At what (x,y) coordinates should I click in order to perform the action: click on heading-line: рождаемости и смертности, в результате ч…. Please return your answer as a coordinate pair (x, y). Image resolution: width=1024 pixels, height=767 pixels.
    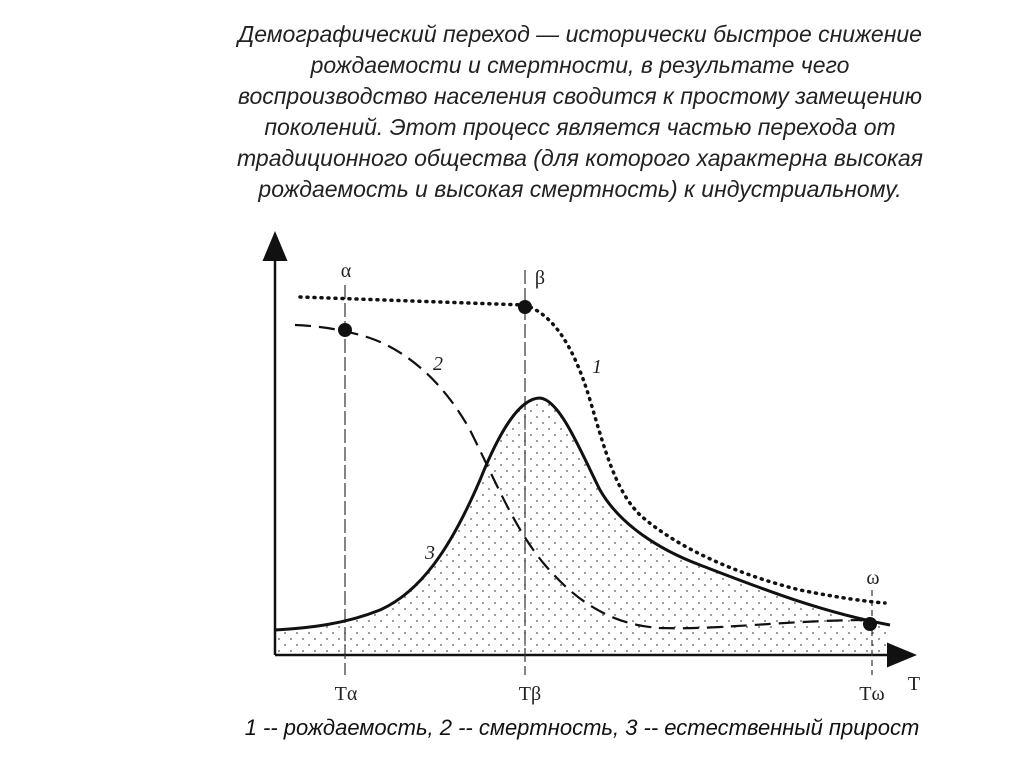
    Looking at the image, I should click on (580, 65).